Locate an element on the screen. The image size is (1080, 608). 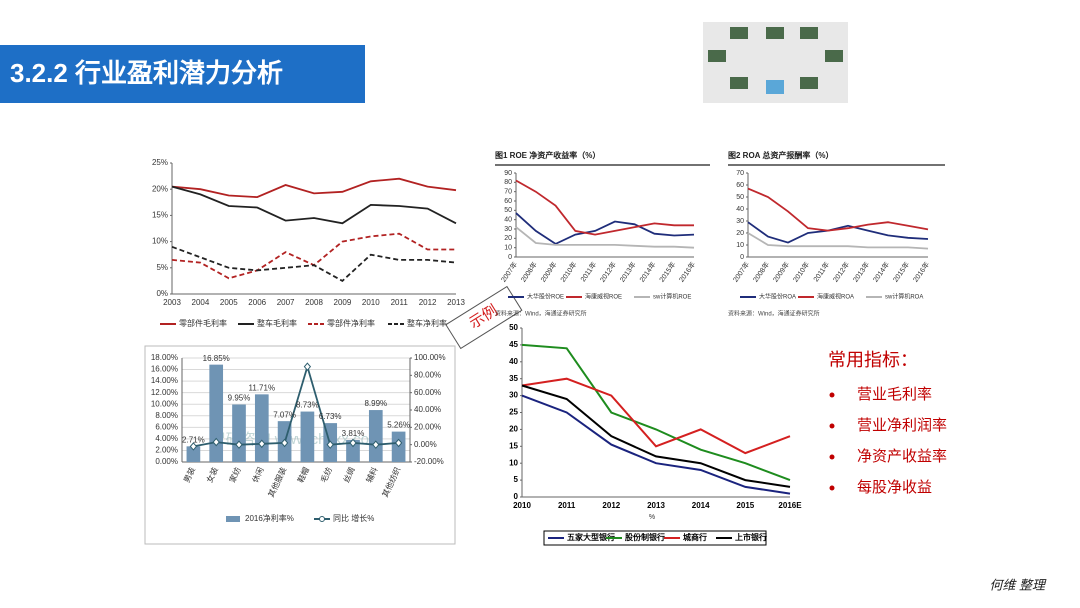
x-tick-label: 2010年 is located at coordinates (801, 272).